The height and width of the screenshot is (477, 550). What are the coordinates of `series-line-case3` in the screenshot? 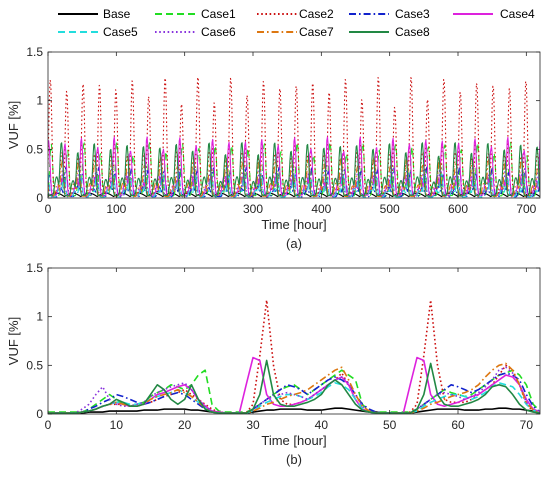 It's located at (294, 393).